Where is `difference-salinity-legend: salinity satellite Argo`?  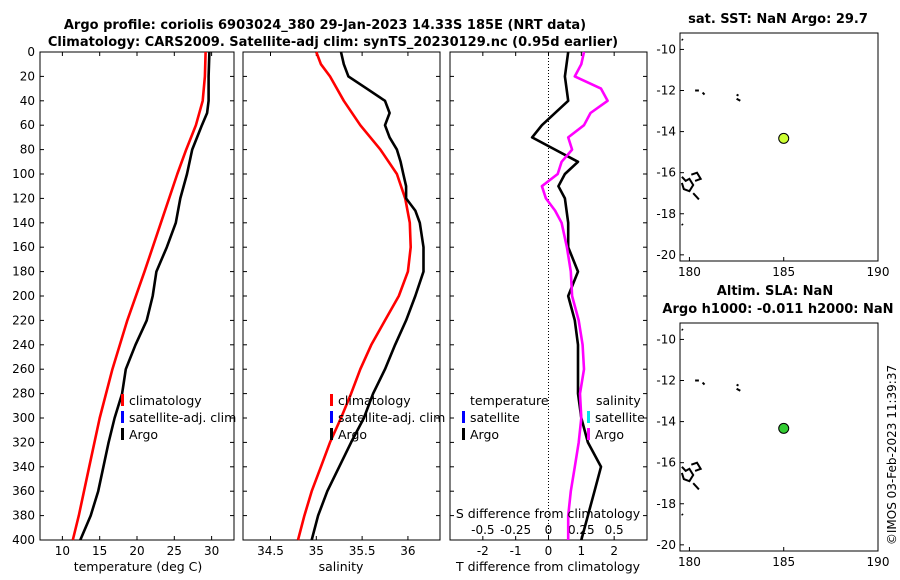
difference-salinity-legend: salinity satellite Argo is located at coordinates (616, 417).